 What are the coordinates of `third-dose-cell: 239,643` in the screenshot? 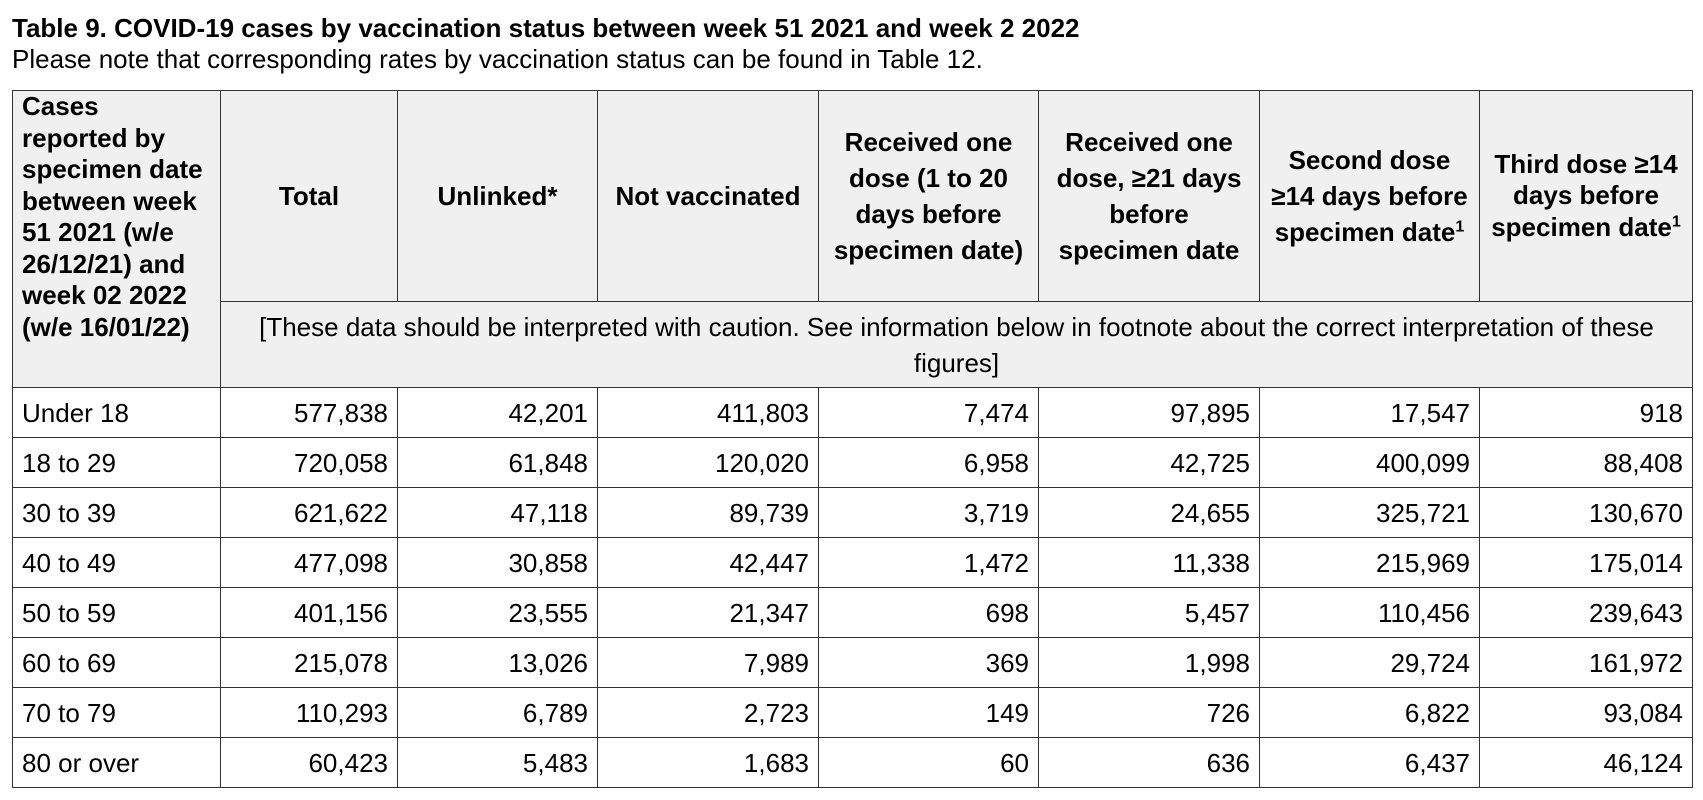 It's located at (1586, 612).